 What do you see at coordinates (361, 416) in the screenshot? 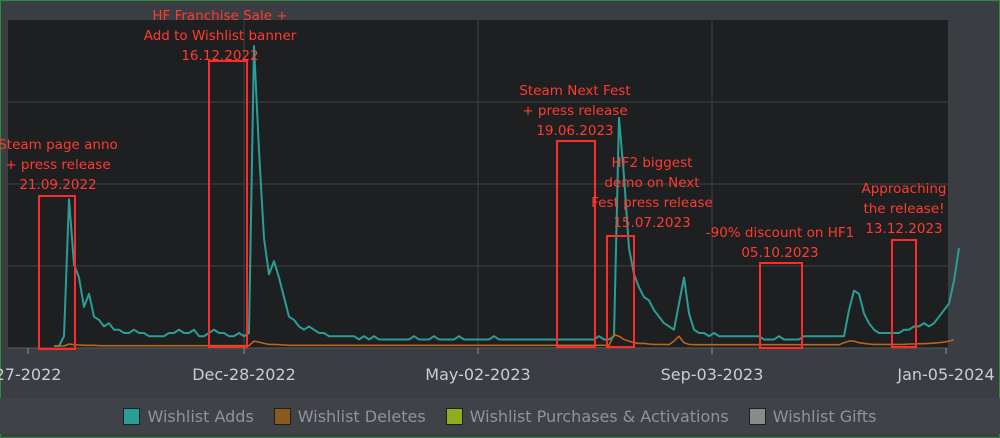
I see `legend-label: Wishlist Deletes` at bounding box center [361, 416].